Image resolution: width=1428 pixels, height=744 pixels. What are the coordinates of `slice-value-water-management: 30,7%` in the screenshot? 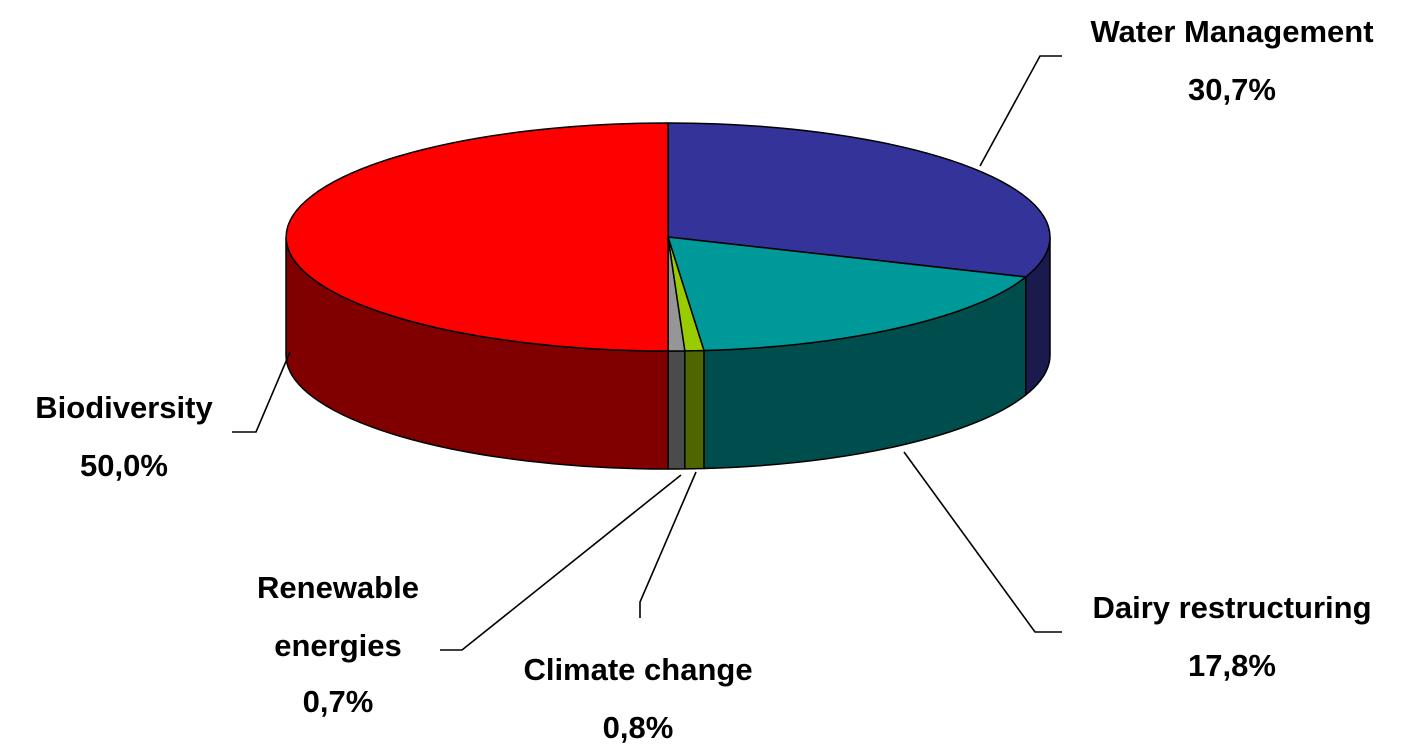 It's located at (1232, 89).